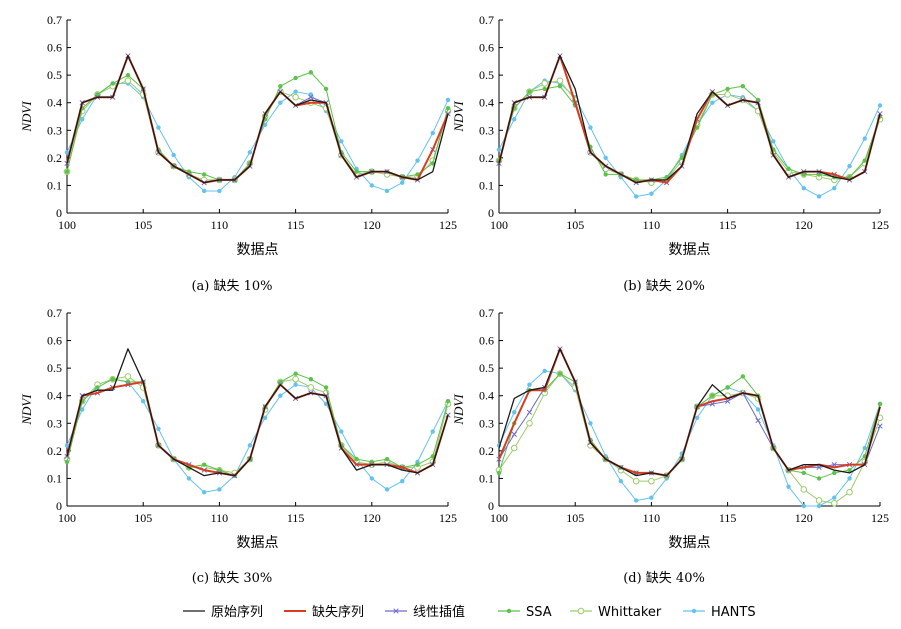  I want to click on legend-item: 缺失序列, so click(324, 612).